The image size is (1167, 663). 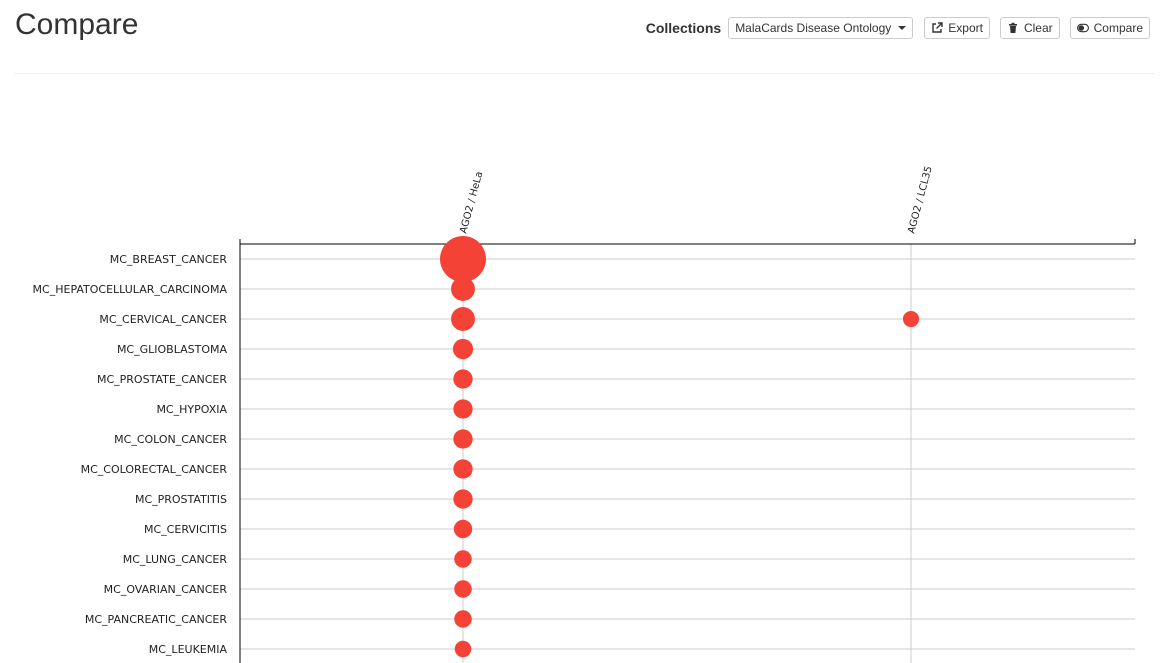 What do you see at coordinates (169, 259) in the screenshot?
I see `row-label: MC_BREAST_CANCER` at bounding box center [169, 259].